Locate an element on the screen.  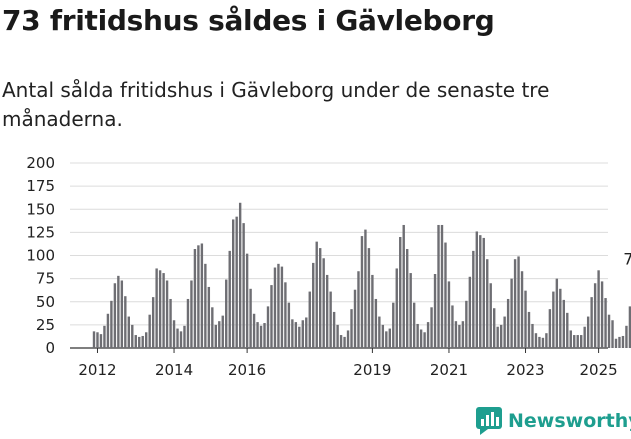
y-tick-label: 50 is located at coordinates (45, 302).